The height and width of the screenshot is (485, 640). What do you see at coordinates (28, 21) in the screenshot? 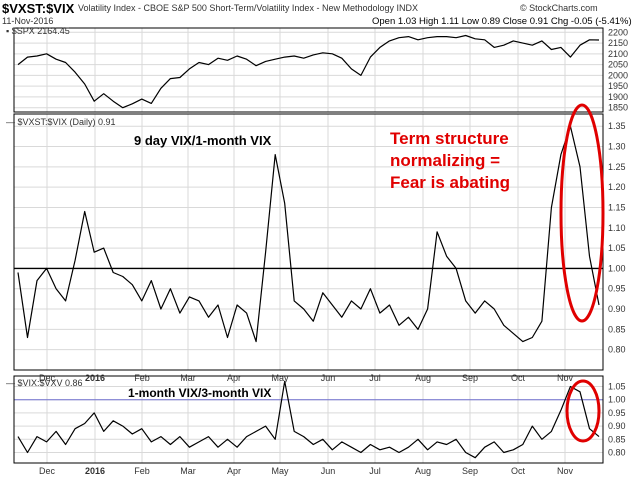
I see `chart-date: 11-Nov-2016` at bounding box center [28, 21].